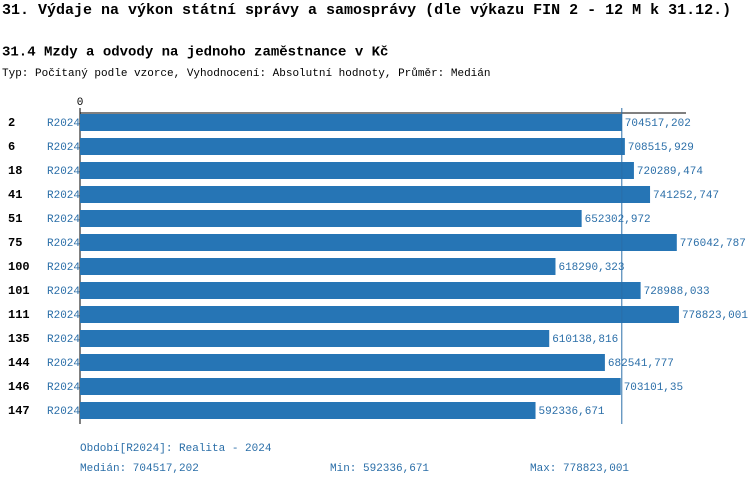 This screenshot has height=486, width=750. I want to click on value-label: 704517,202, so click(658, 124).